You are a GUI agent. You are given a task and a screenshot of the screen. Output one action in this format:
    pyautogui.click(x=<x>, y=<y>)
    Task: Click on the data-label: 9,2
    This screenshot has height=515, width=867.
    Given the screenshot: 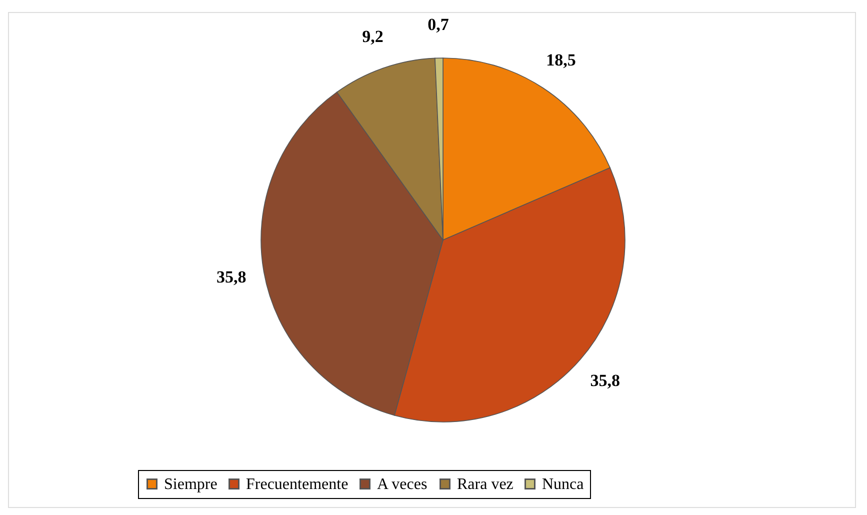 What is the action you would take?
    pyautogui.click(x=373, y=36)
    